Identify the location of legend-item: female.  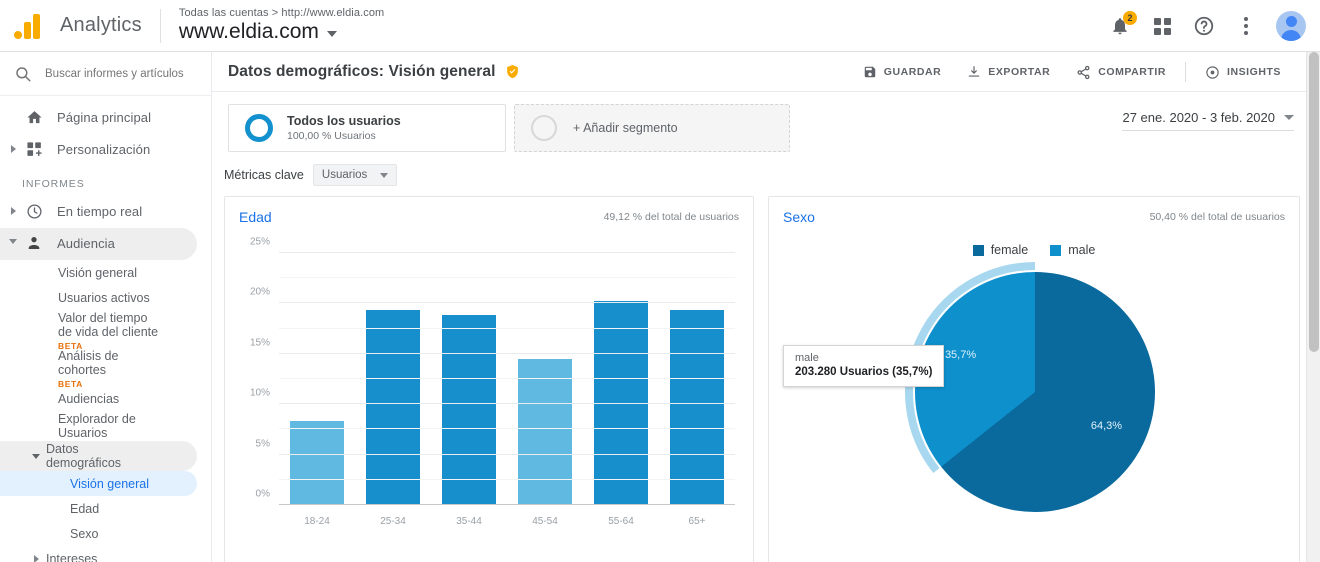
(1000, 250).